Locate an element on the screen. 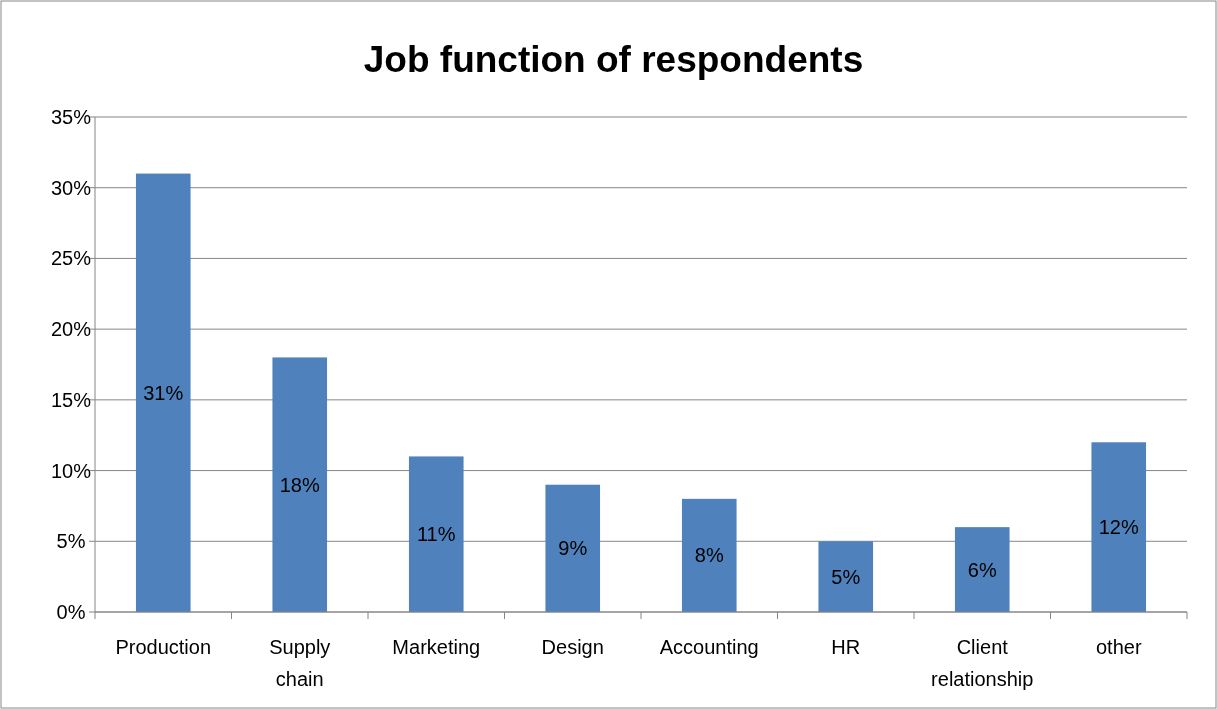 This screenshot has height=709, width=1217. data-label: 9% is located at coordinates (573, 548).